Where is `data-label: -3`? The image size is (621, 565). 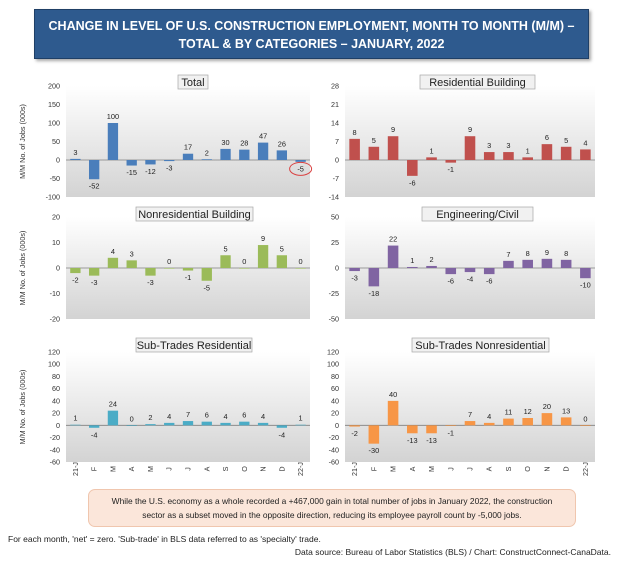
data-label: -3 is located at coordinates (354, 278).